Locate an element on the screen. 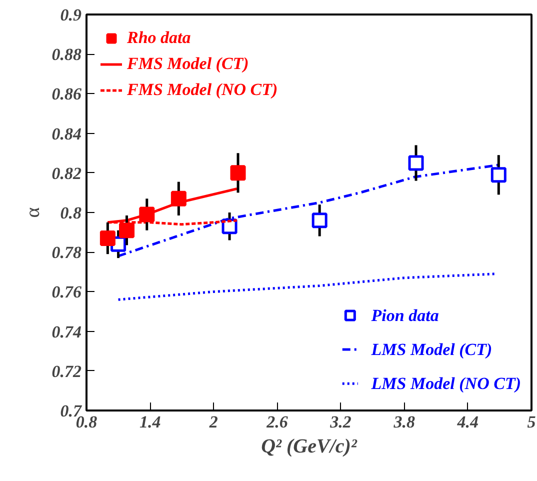 The height and width of the screenshot is (481, 537). y-axis-title: α is located at coordinates (33, 212).